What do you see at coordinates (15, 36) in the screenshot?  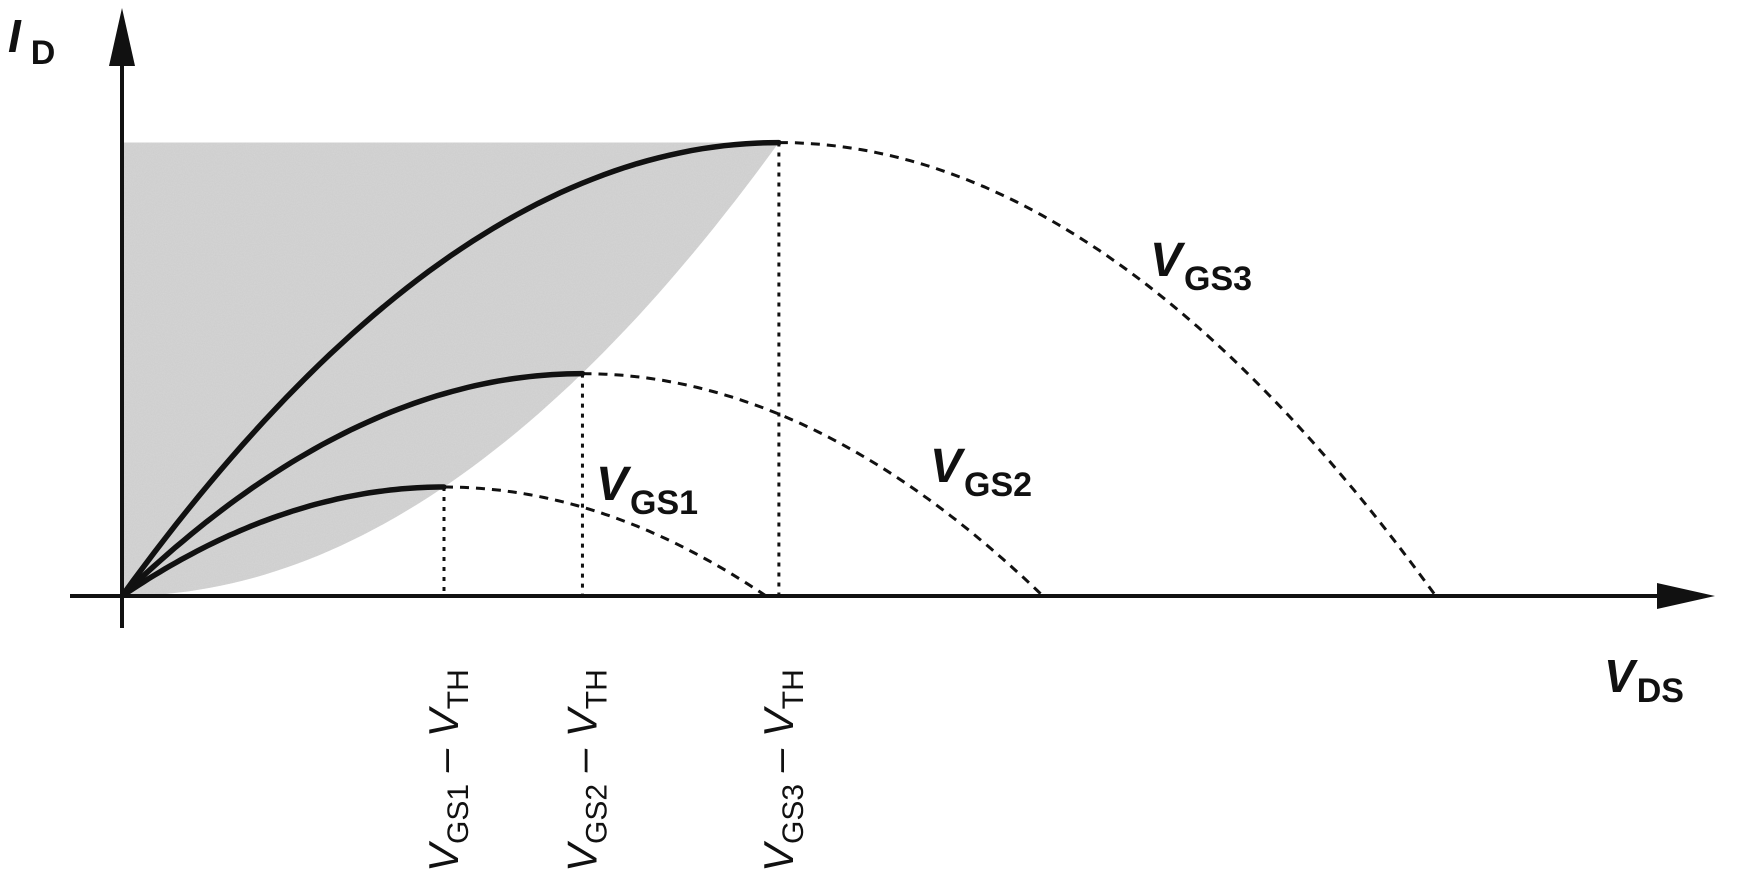 I see `y-axis-label-main: I` at bounding box center [15, 36].